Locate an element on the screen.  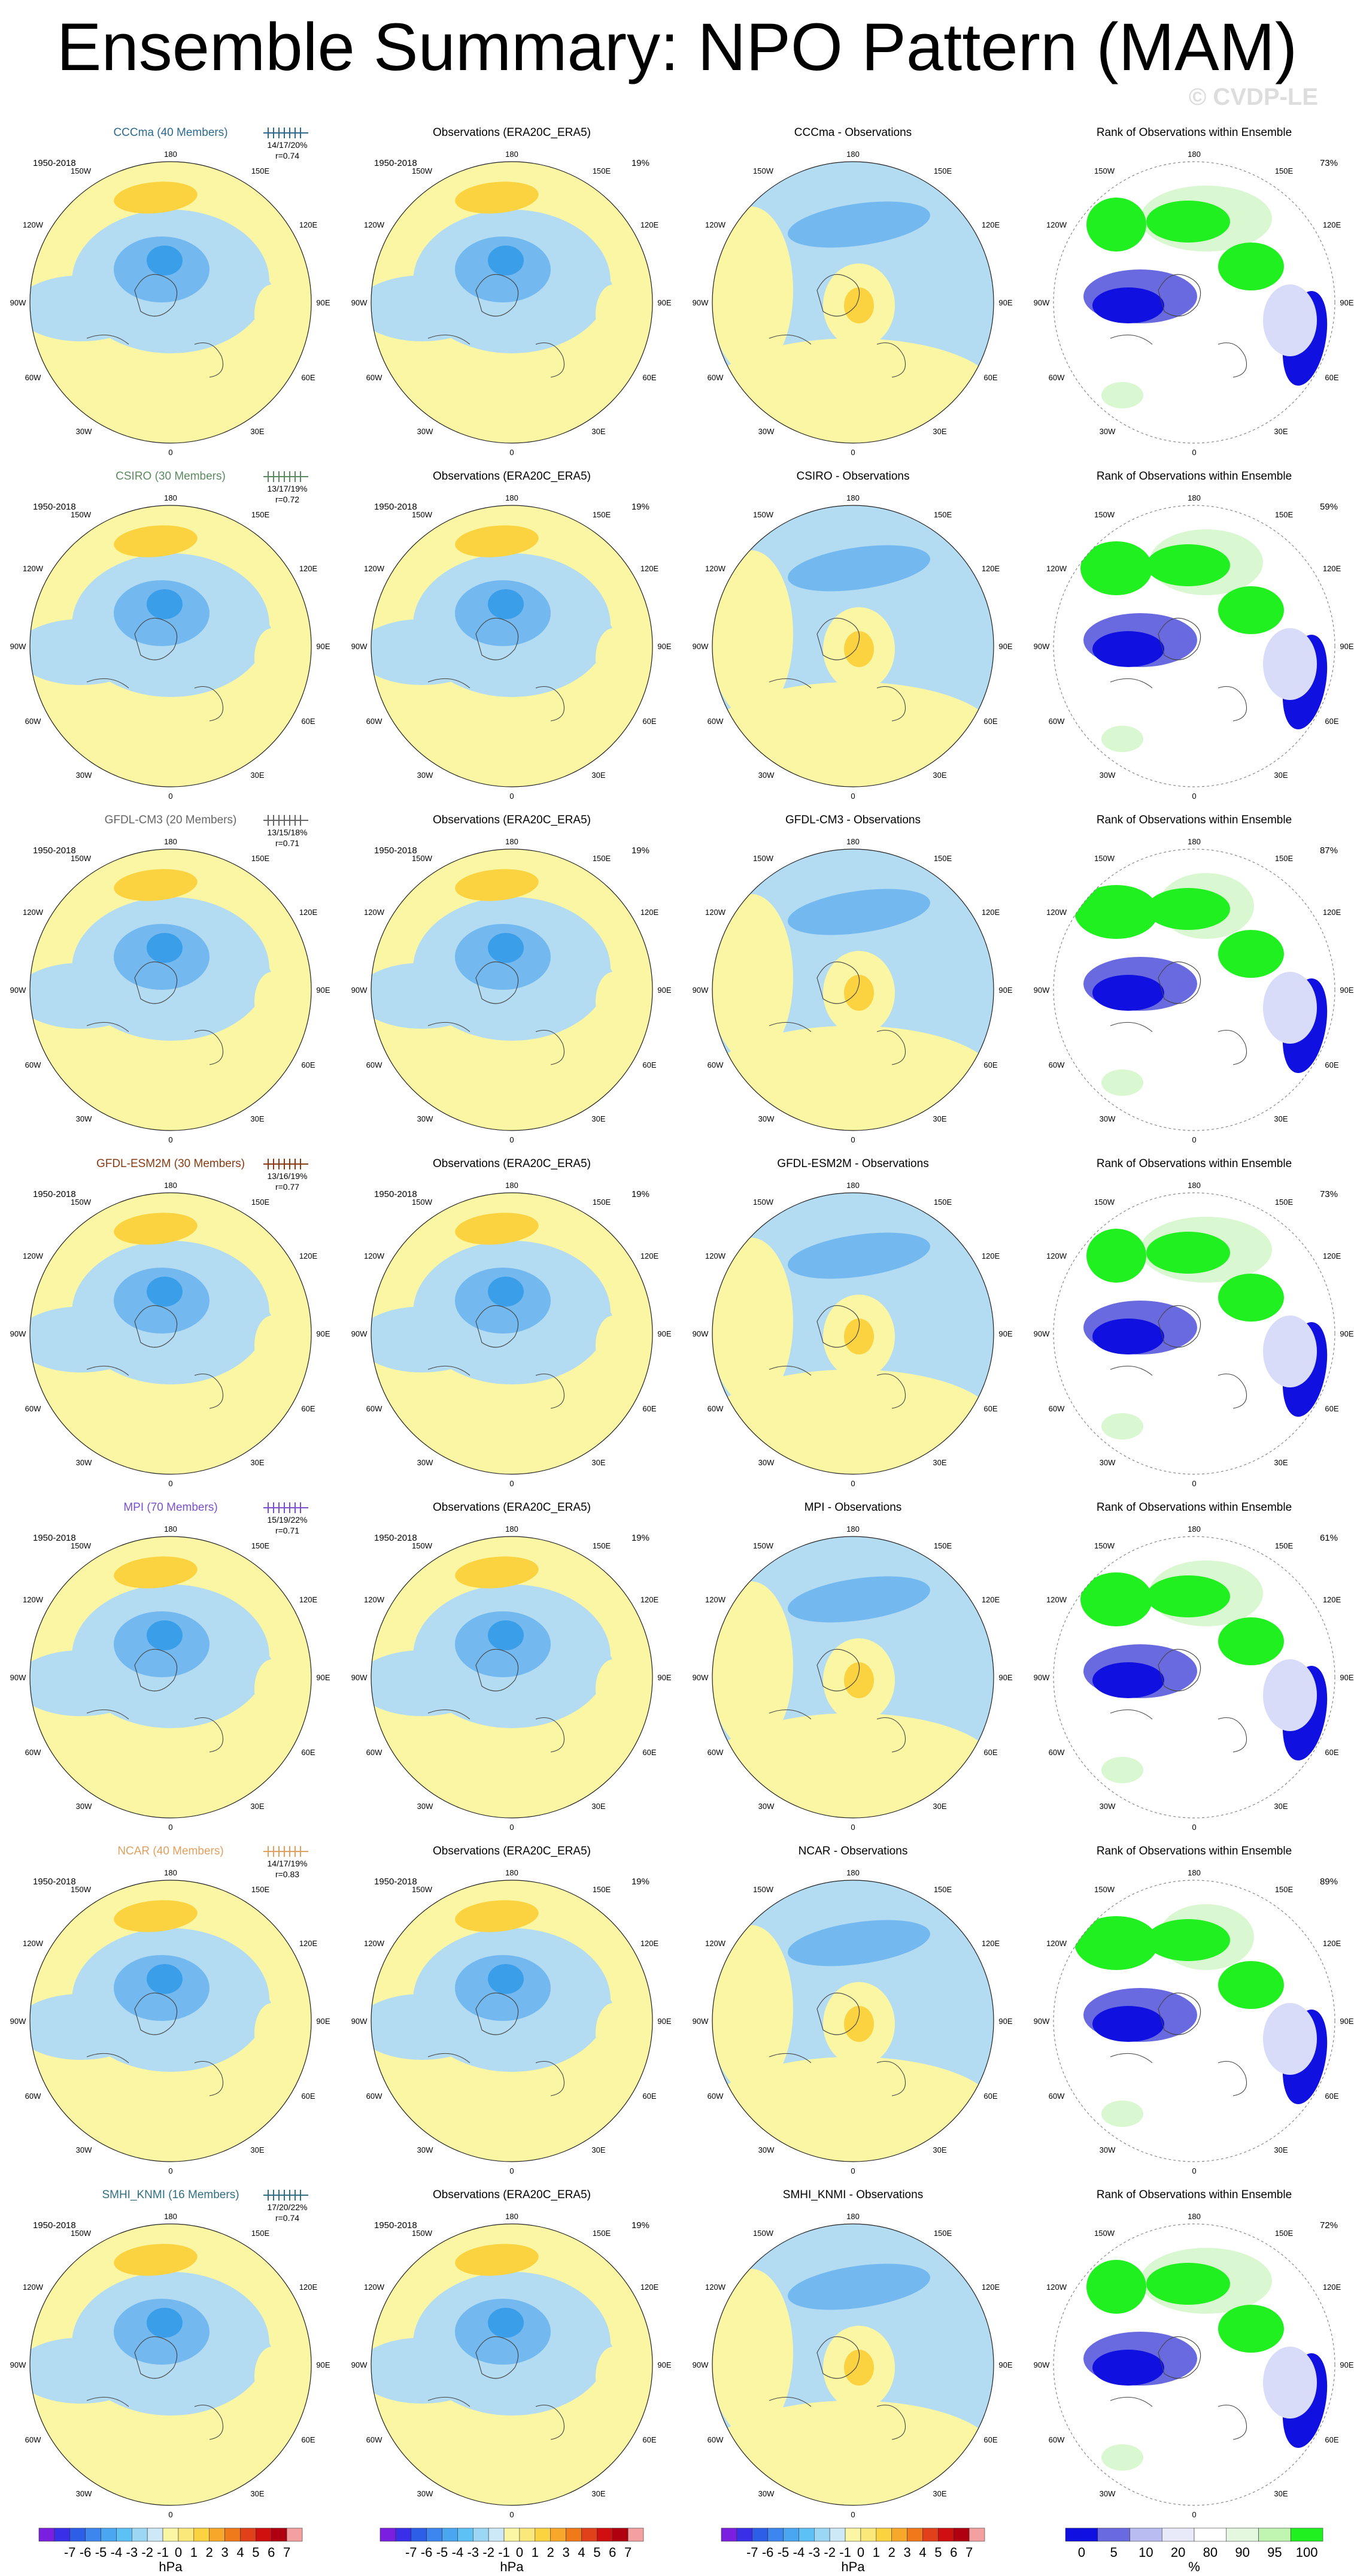
spread-stats: 13/15/18% is located at coordinates (288, 832).